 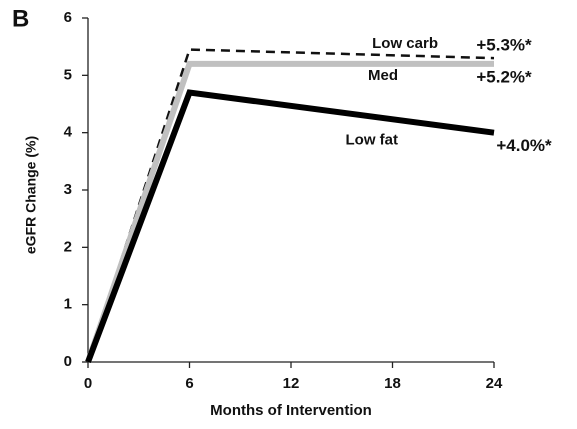 What do you see at coordinates (524, 145) in the screenshot?
I see `value-label: +4.0%*` at bounding box center [524, 145].